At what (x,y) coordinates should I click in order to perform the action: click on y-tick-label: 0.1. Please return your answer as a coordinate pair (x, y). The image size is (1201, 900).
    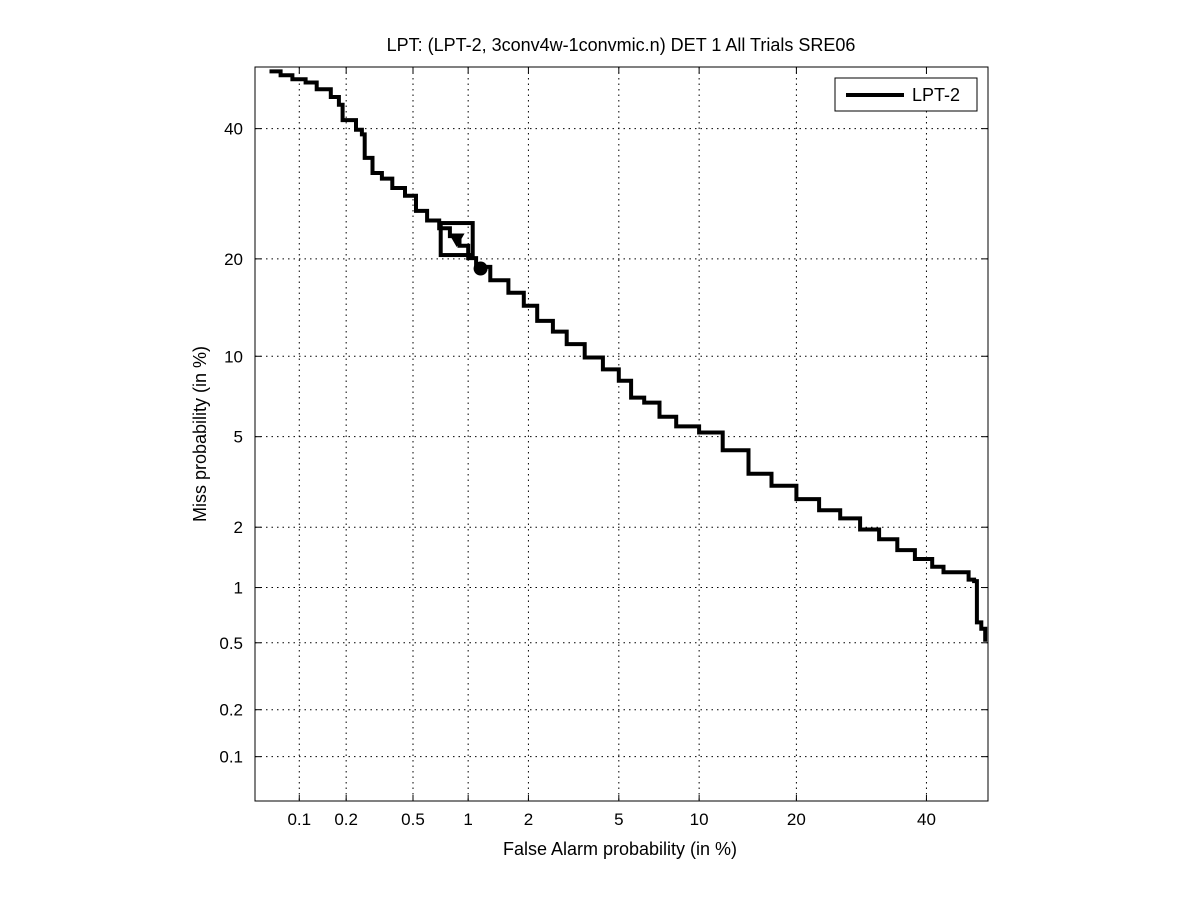
    Looking at the image, I should click on (231, 757).